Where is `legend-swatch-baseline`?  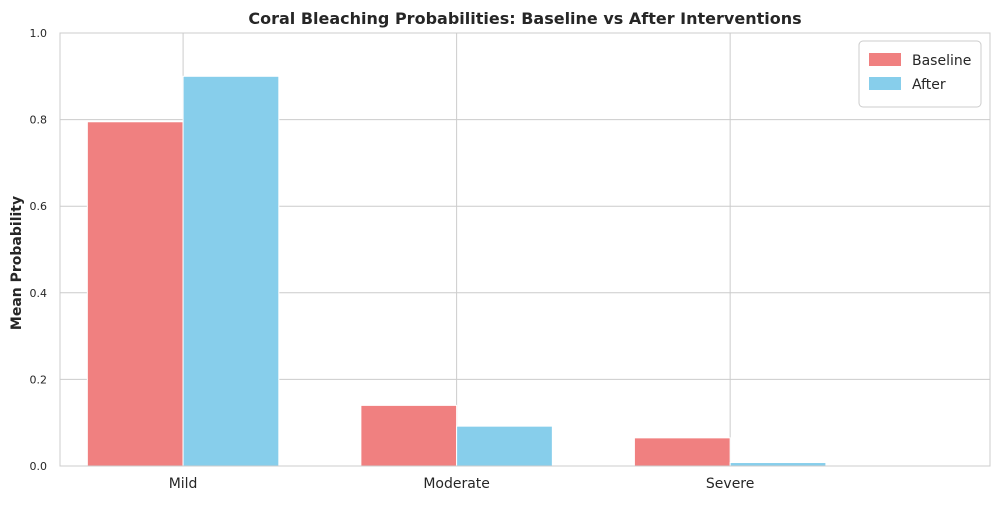 legend-swatch-baseline is located at coordinates (885, 59).